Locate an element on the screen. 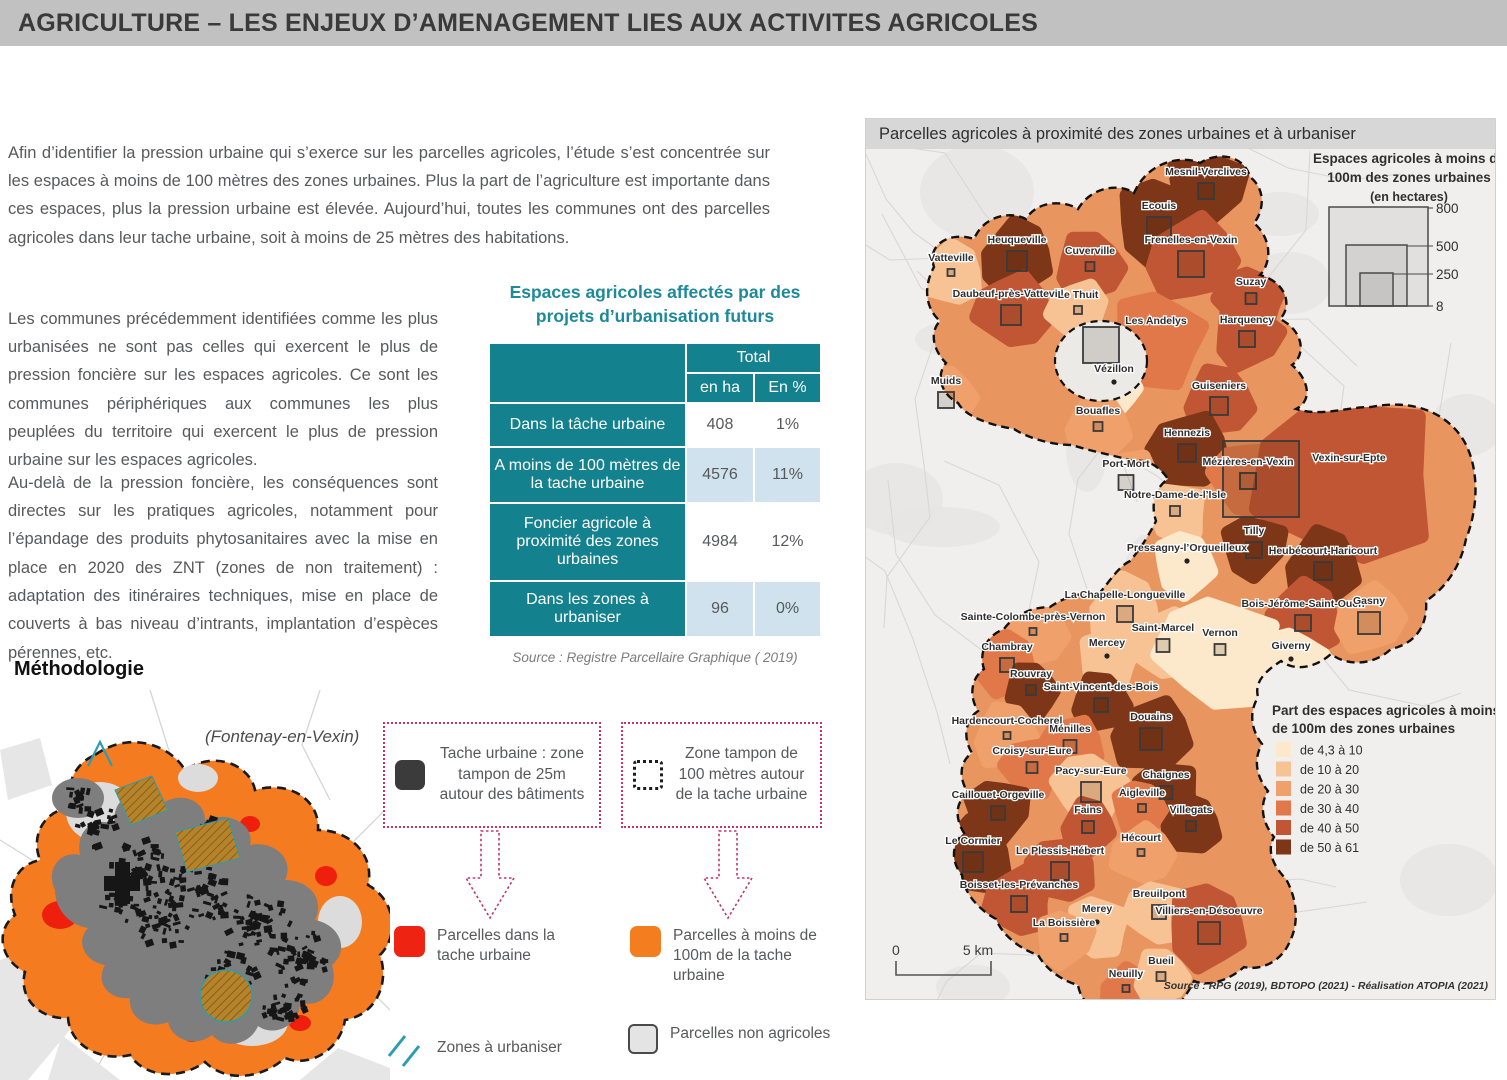 This screenshot has height=1080, width=1507. commune-label: Le Cormier is located at coordinates (972, 841).